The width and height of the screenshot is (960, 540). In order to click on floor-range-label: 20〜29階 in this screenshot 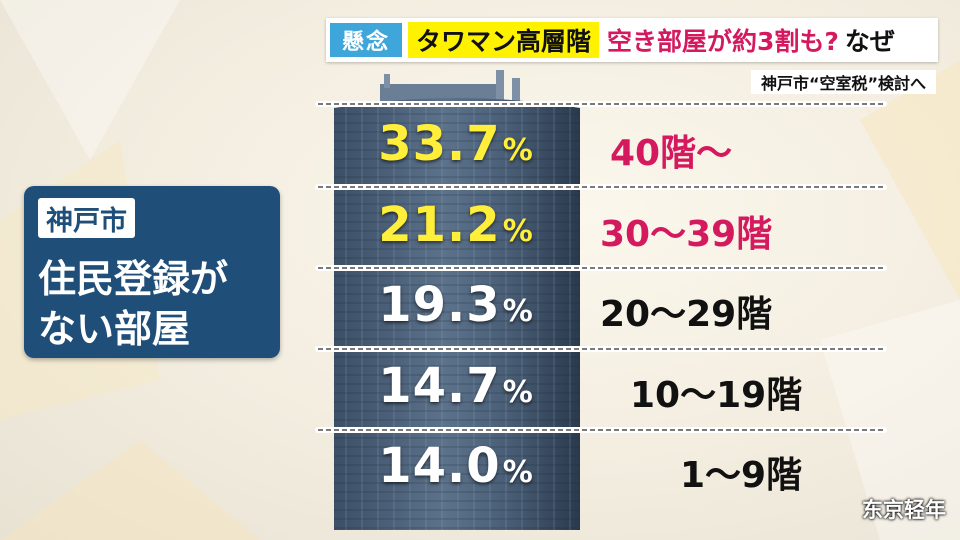, I will do `click(686, 314)`.